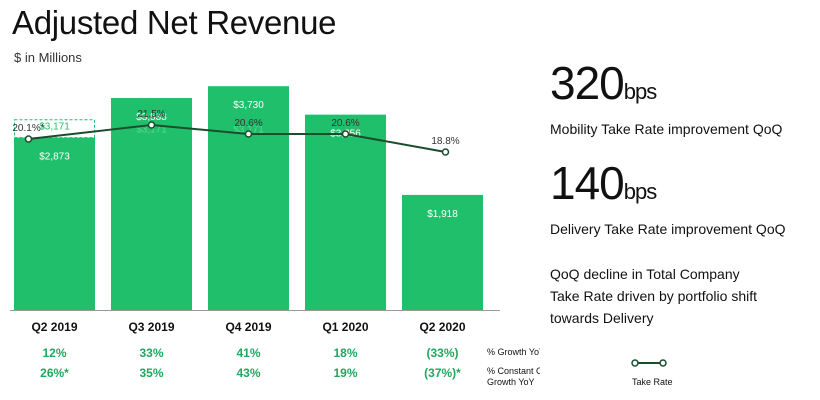 This screenshot has height=400, width=820. Describe the element at coordinates (511, 382) in the screenshot. I see `constant-currency-row-label: Growth YoY` at that location.